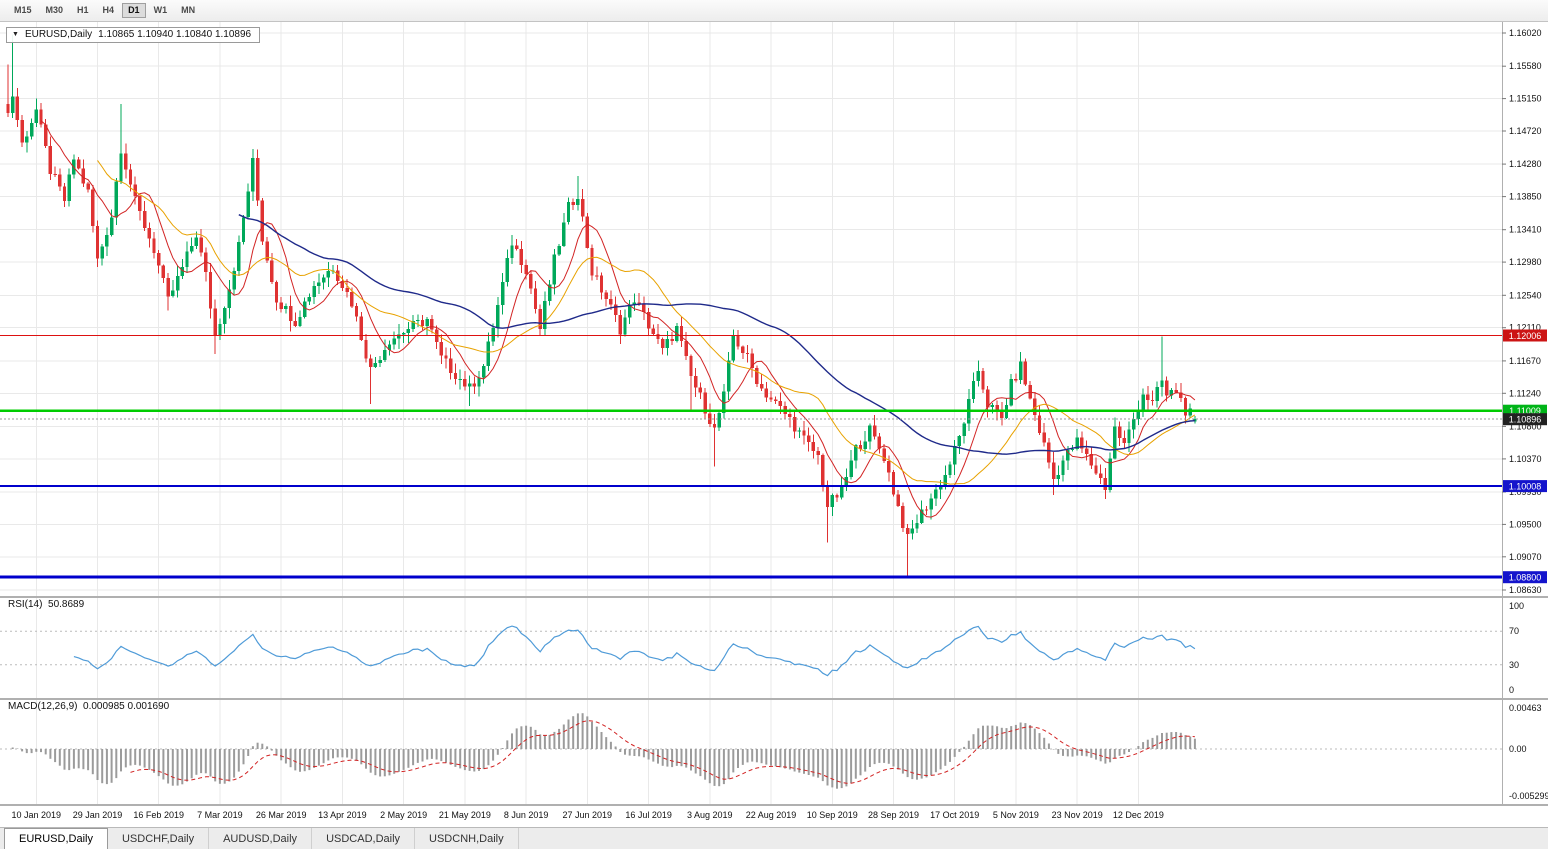  I want to click on collapse-triangle-icon: ▼, so click(15, 34).